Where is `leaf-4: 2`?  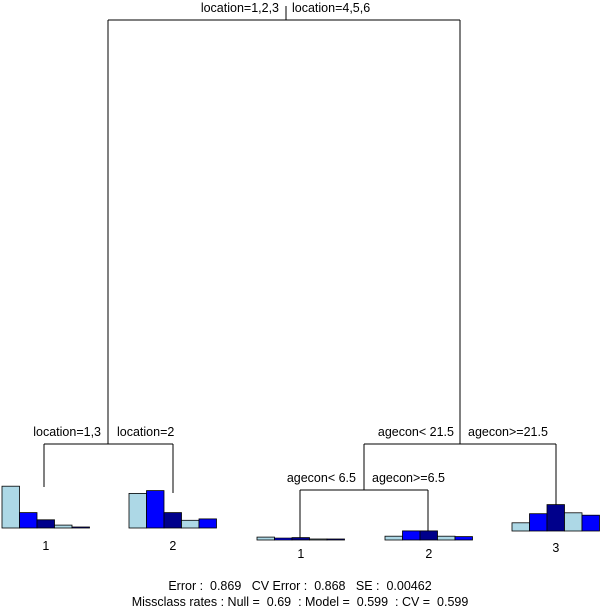 leaf-4: 2 is located at coordinates (428, 545).